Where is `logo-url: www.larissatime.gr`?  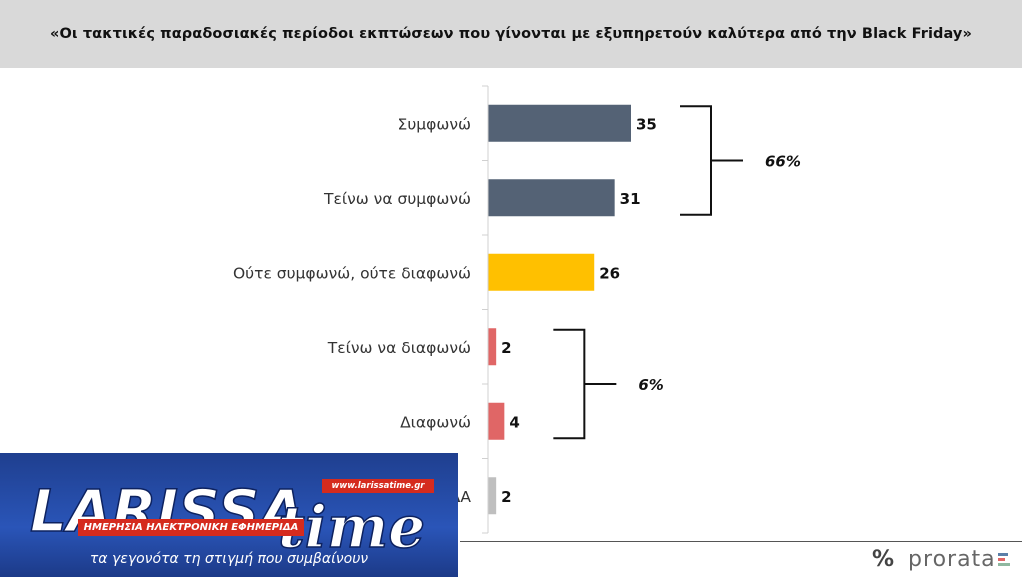
logo-url: www.larissatime.gr is located at coordinates (378, 486).